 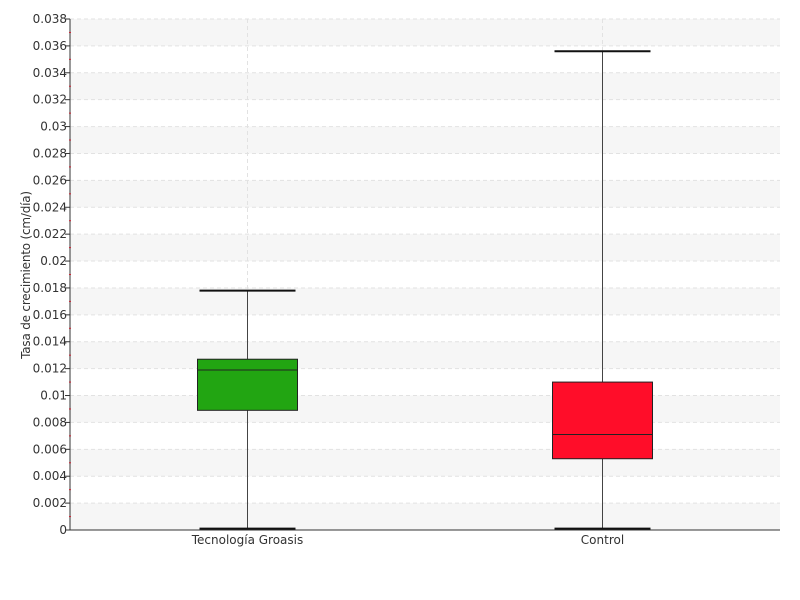 What do you see at coordinates (53, 261) in the screenshot?
I see `y-tick-label: 0.02` at bounding box center [53, 261].